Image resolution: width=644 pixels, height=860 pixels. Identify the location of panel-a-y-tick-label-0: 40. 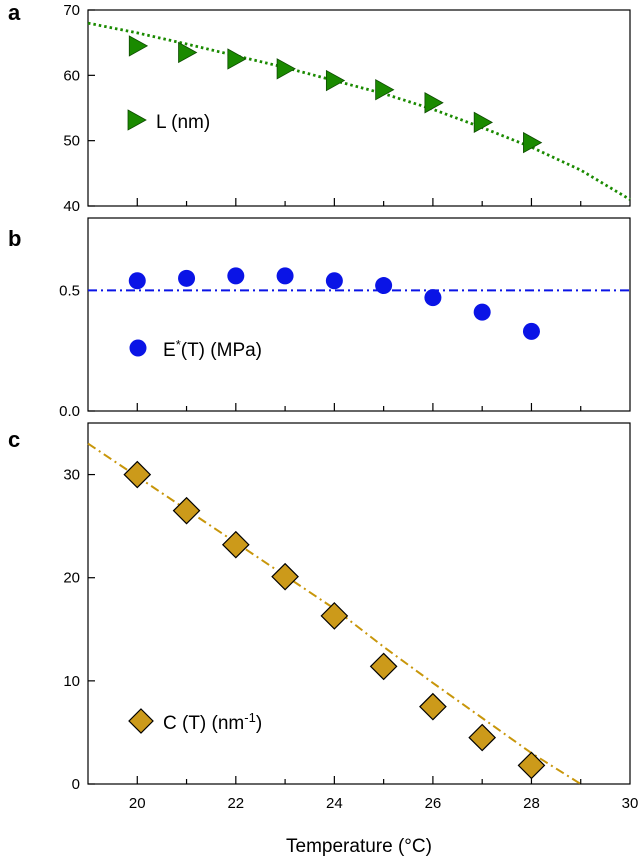
(71, 206).